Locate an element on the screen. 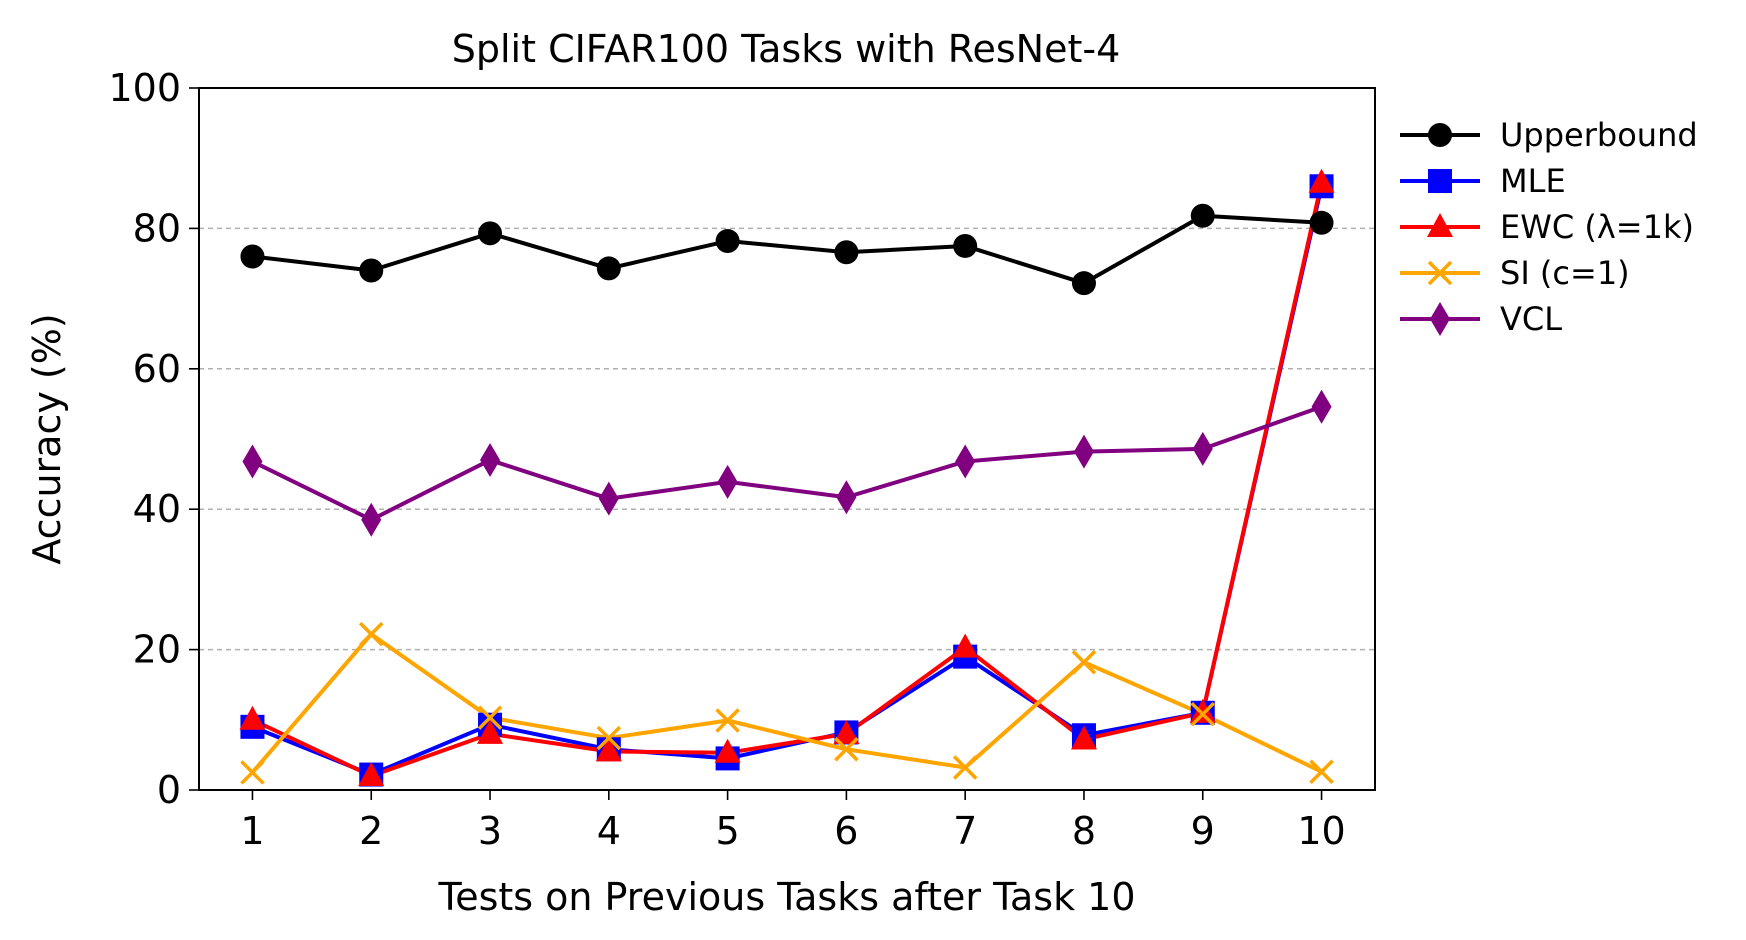 The image size is (1746, 940). x-tick-label: 6 is located at coordinates (846, 831).